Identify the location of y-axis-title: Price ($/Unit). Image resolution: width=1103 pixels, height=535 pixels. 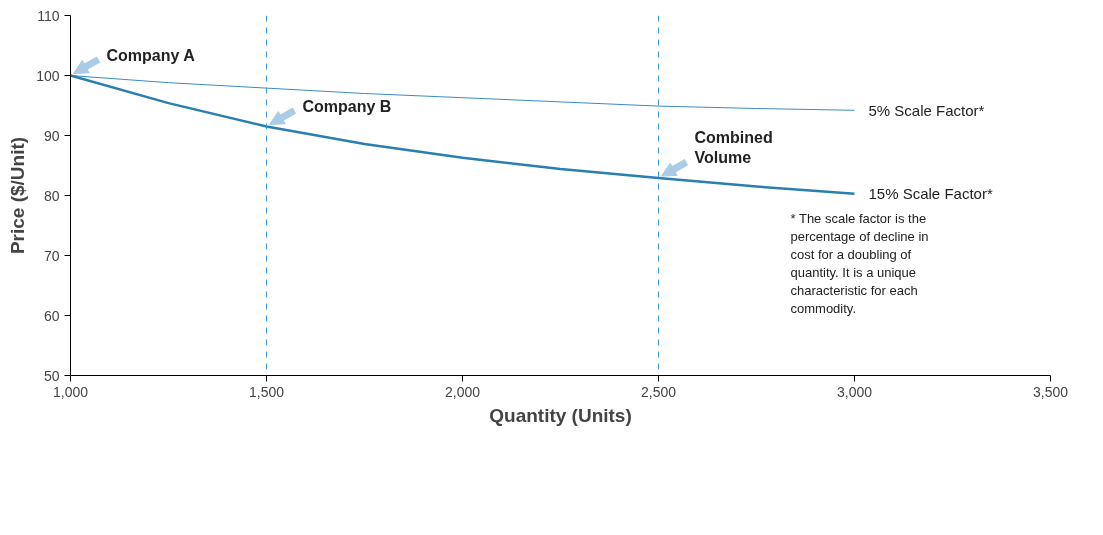
(18, 195).